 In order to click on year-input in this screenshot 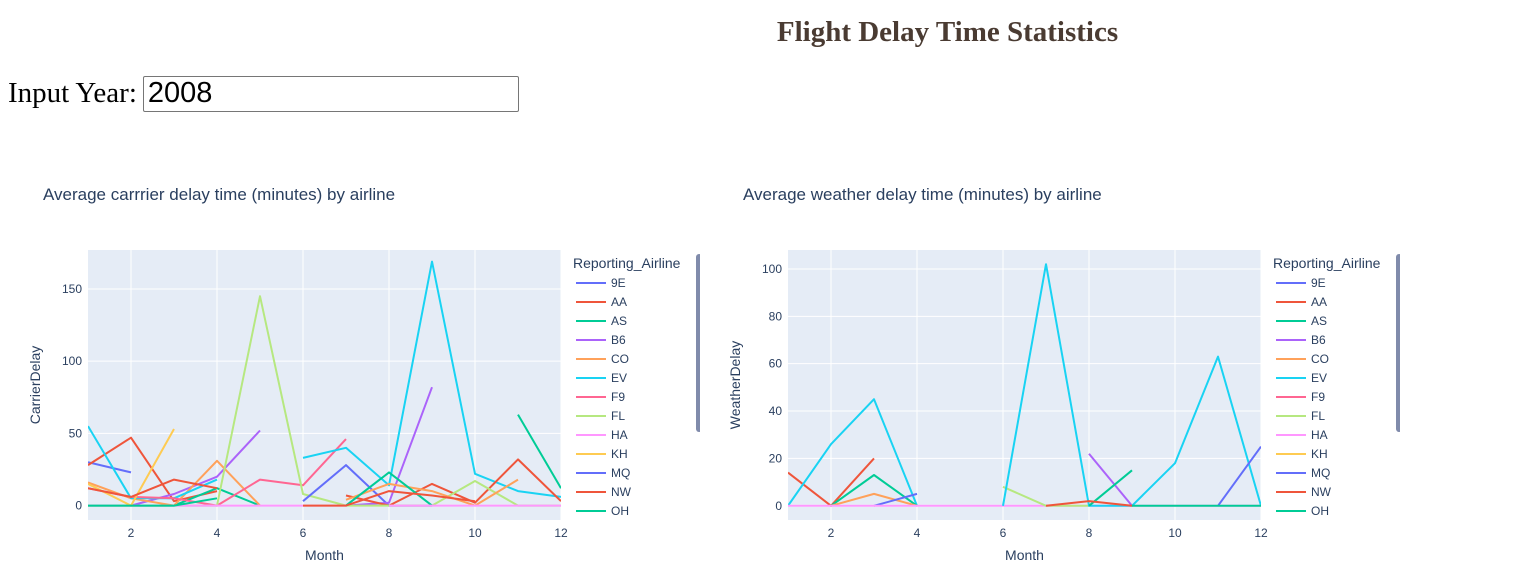, I will do `click(330, 93)`.